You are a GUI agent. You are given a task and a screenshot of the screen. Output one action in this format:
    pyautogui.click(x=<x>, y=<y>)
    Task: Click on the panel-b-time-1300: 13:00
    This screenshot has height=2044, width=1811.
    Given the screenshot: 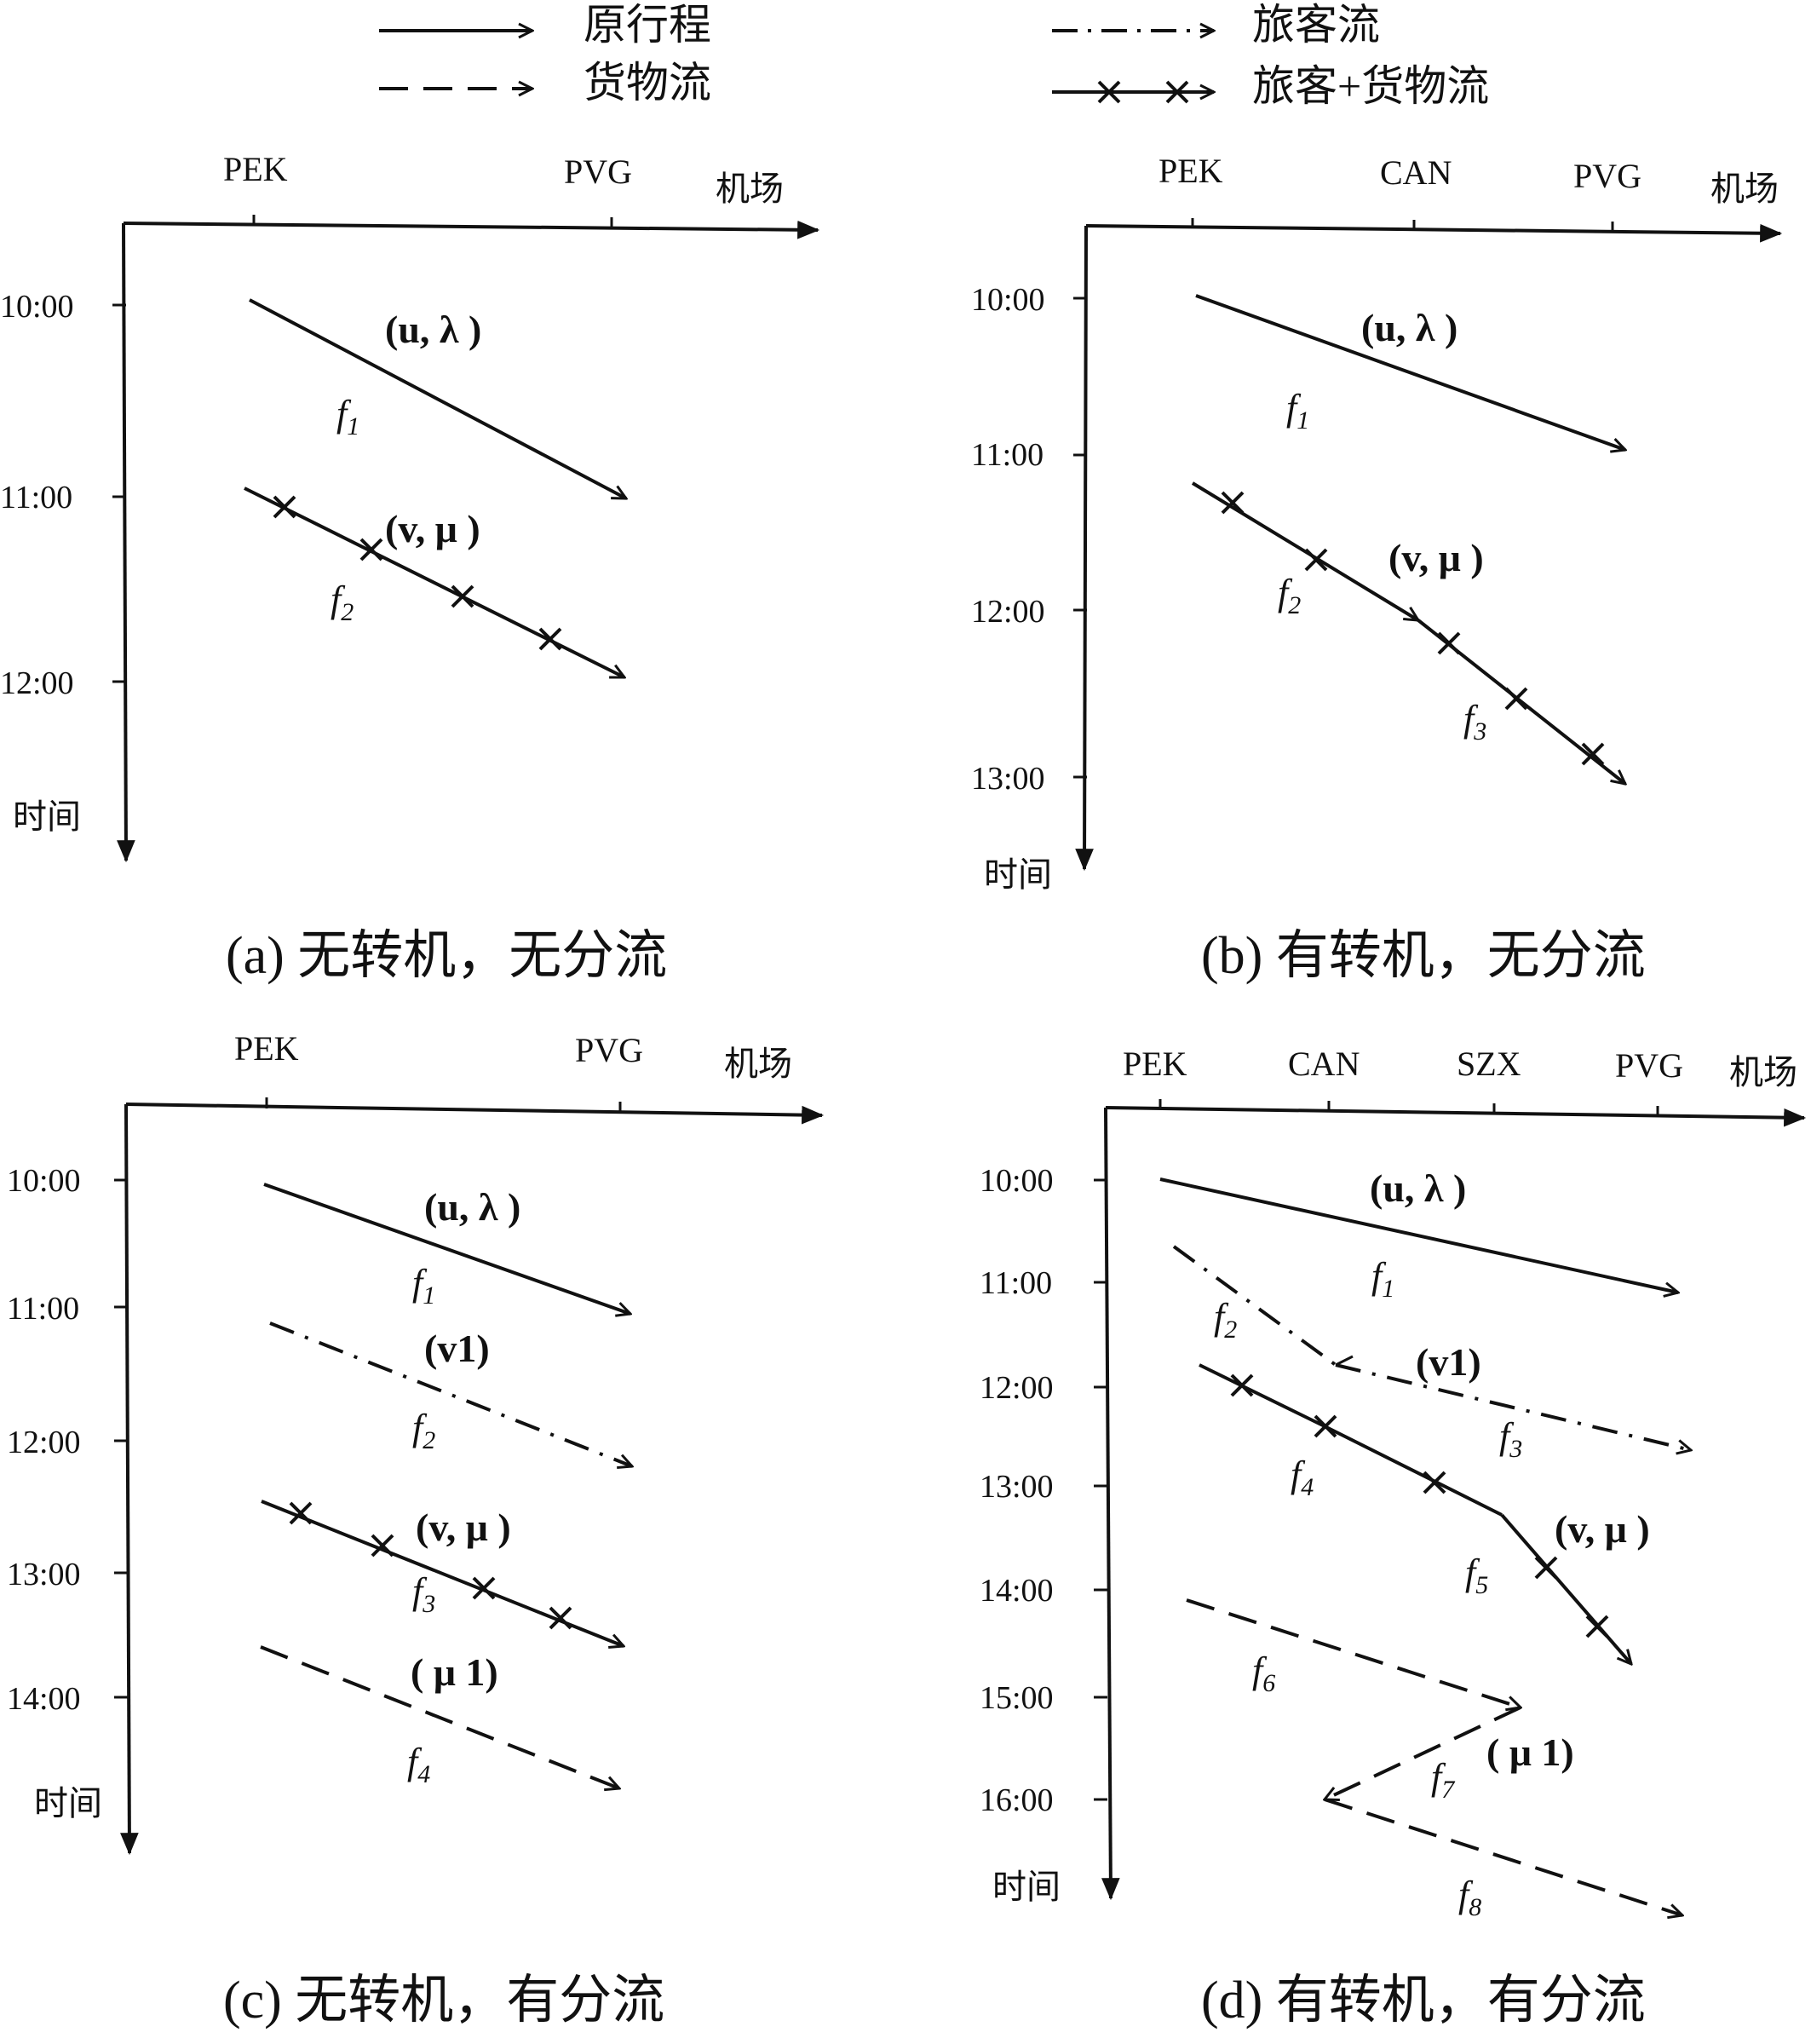 What is the action you would take?
    pyautogui.click(x=1008, y=779)
    